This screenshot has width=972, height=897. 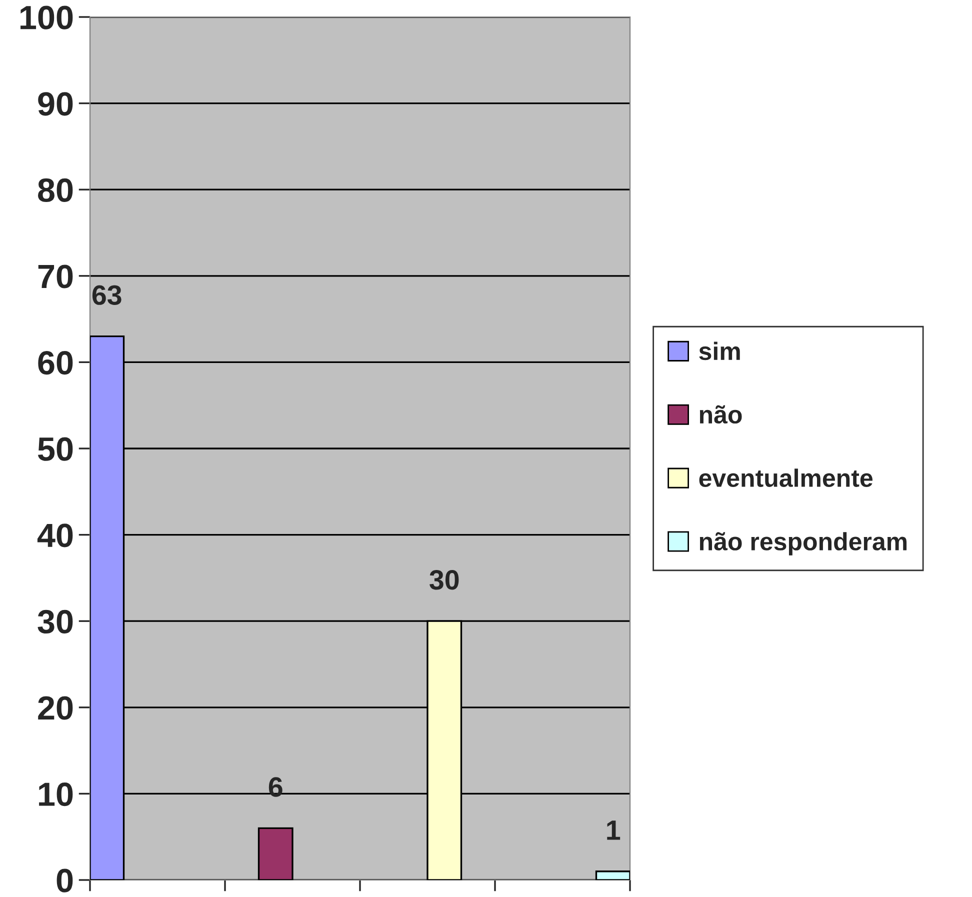 I want to click on legend-label: sim, so click(x=719, y=351).